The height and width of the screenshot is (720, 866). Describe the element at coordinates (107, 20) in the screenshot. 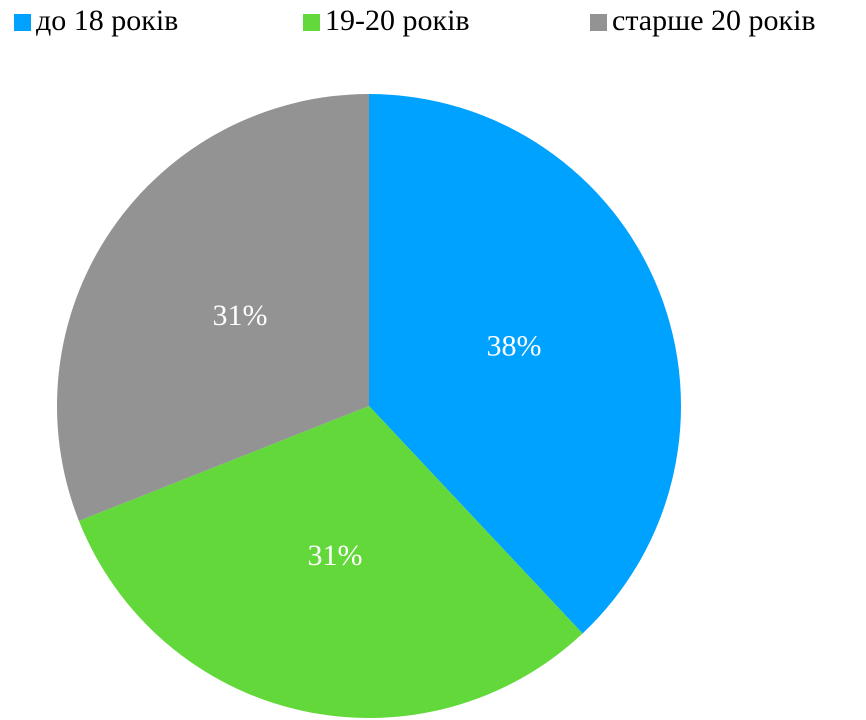

I see `legend-label: до 18 років` at that location.